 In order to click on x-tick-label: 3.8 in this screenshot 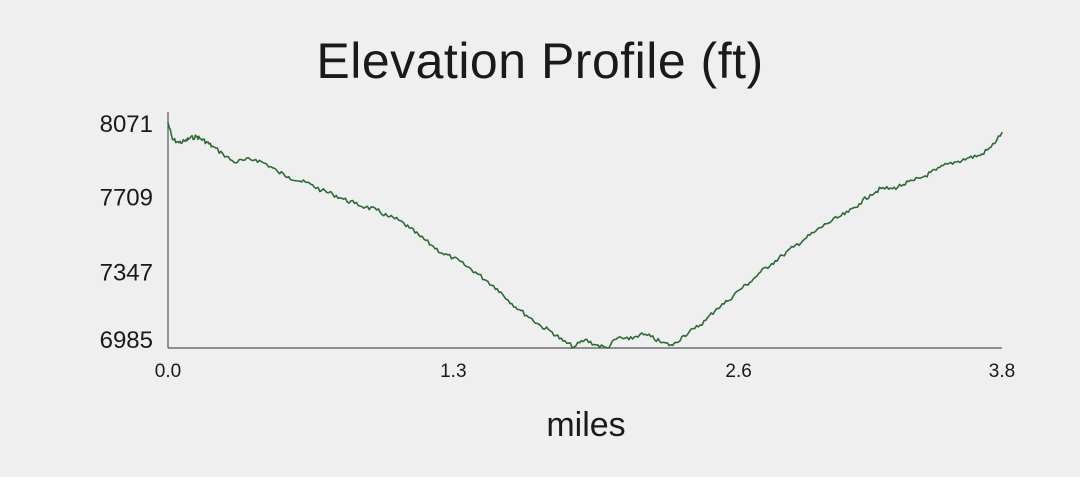, I will do `click(1002, 371)`.